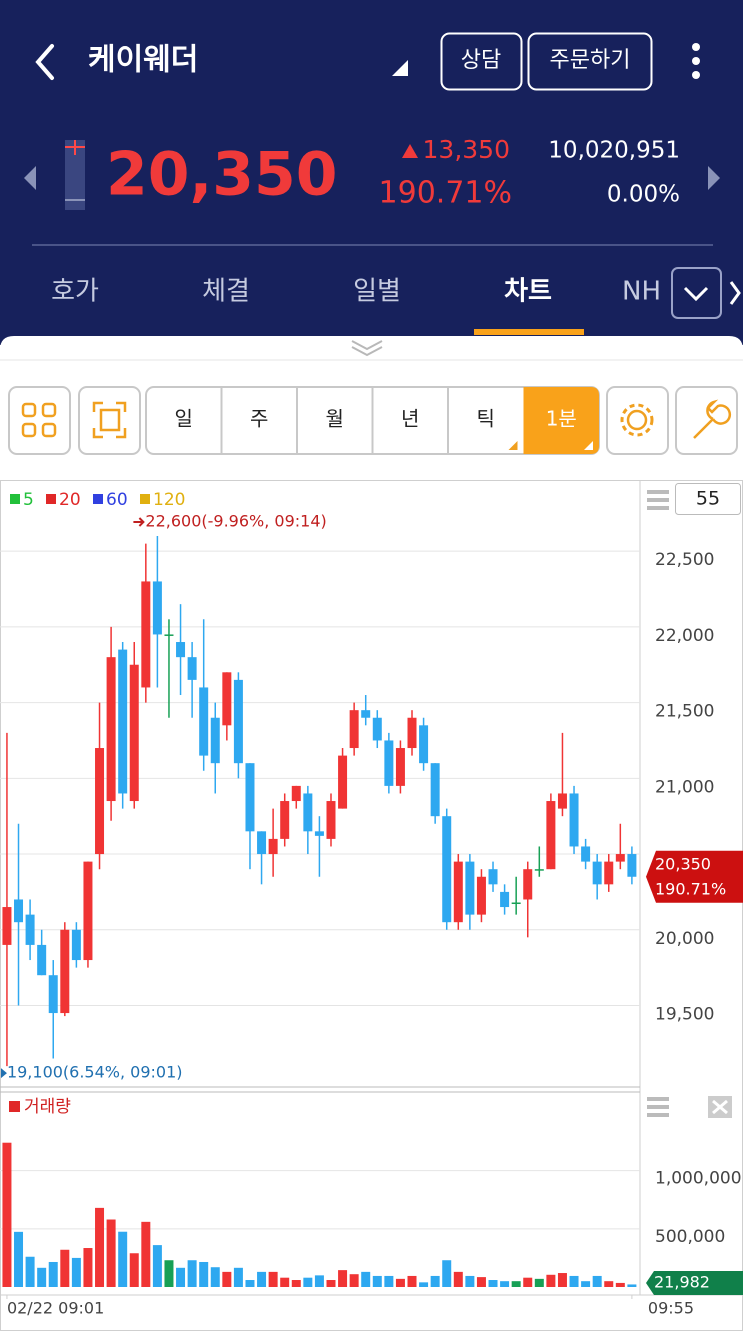 This screenshot has width=743, height=1332. I want to click on tab: 일별, so click(377, 292).